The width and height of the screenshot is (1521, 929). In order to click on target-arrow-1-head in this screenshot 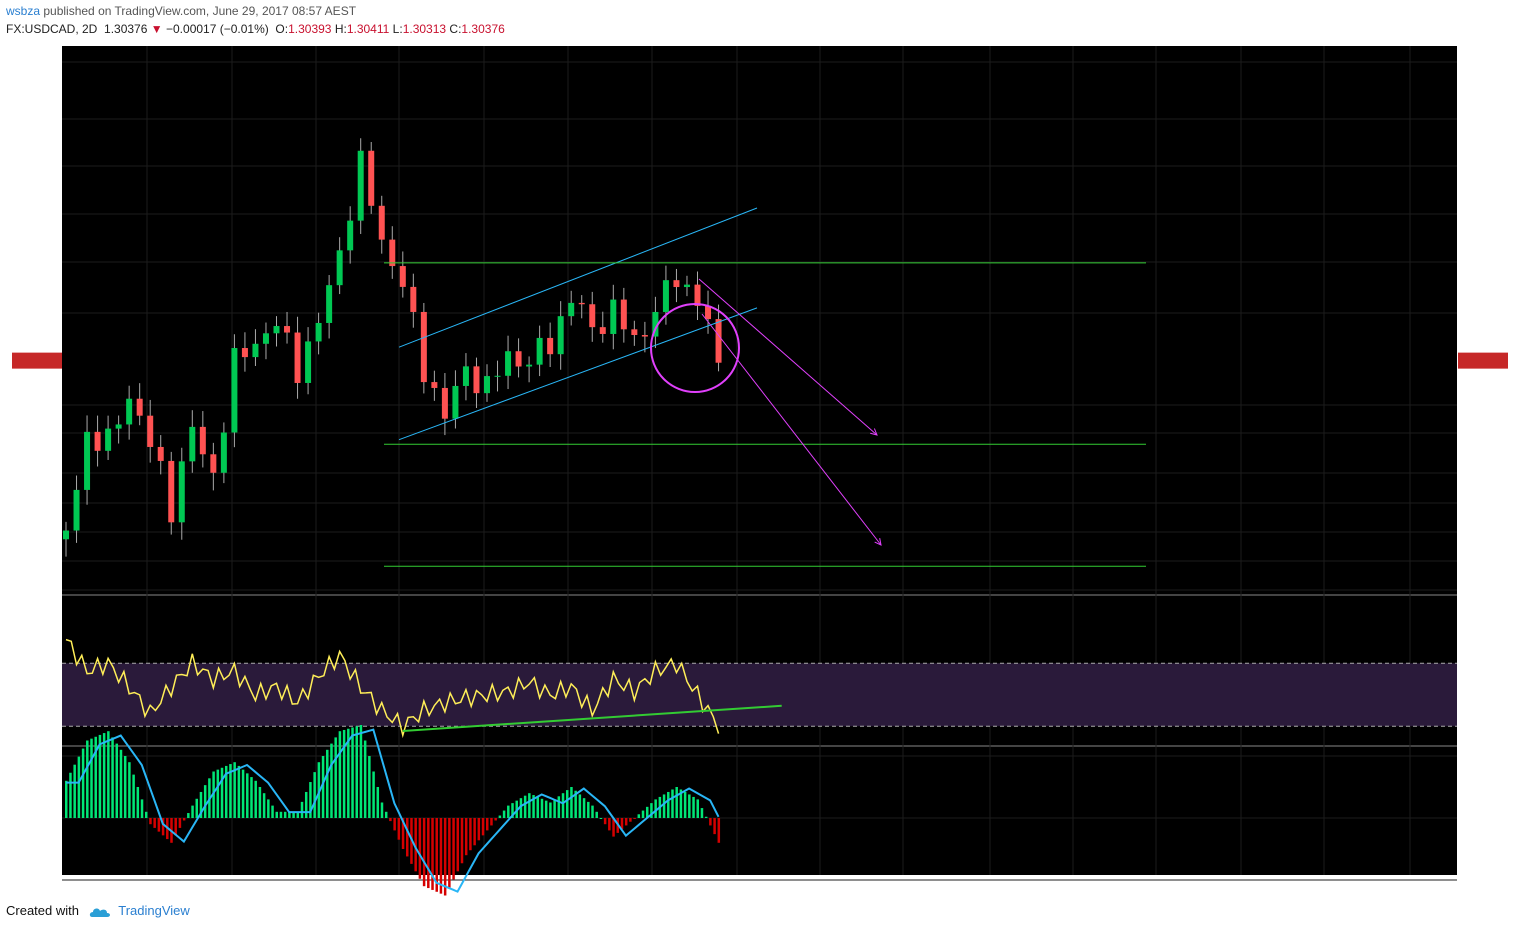, I will do `click(874, 432)`.